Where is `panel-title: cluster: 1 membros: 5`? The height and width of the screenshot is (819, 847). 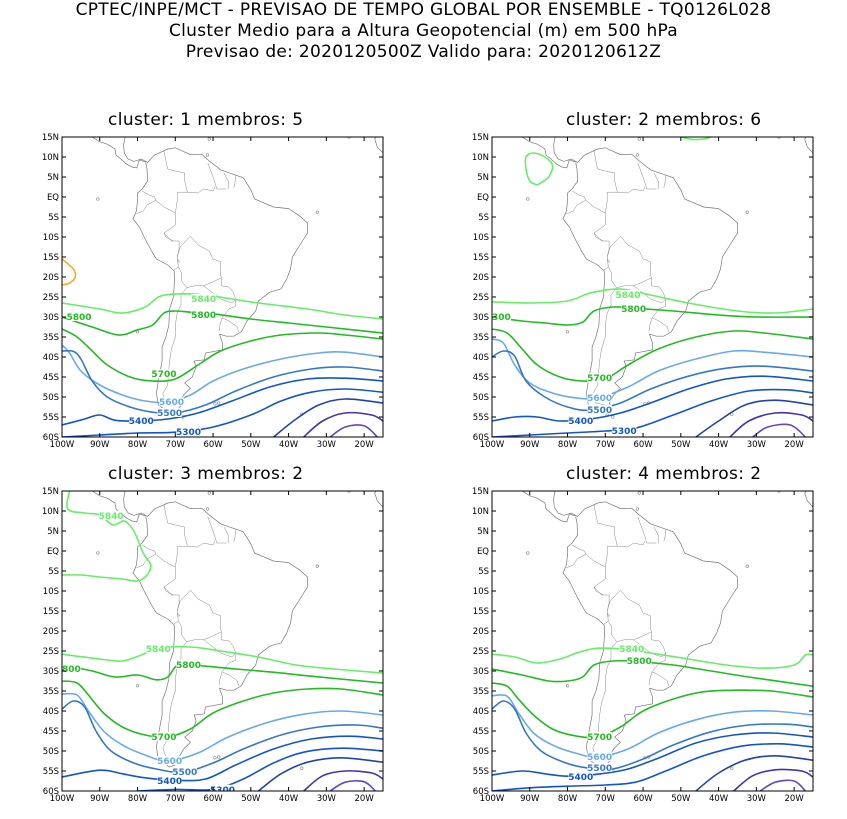
panel-title: cluster: 1 membros: 5 is located at coordinates (206, 120).